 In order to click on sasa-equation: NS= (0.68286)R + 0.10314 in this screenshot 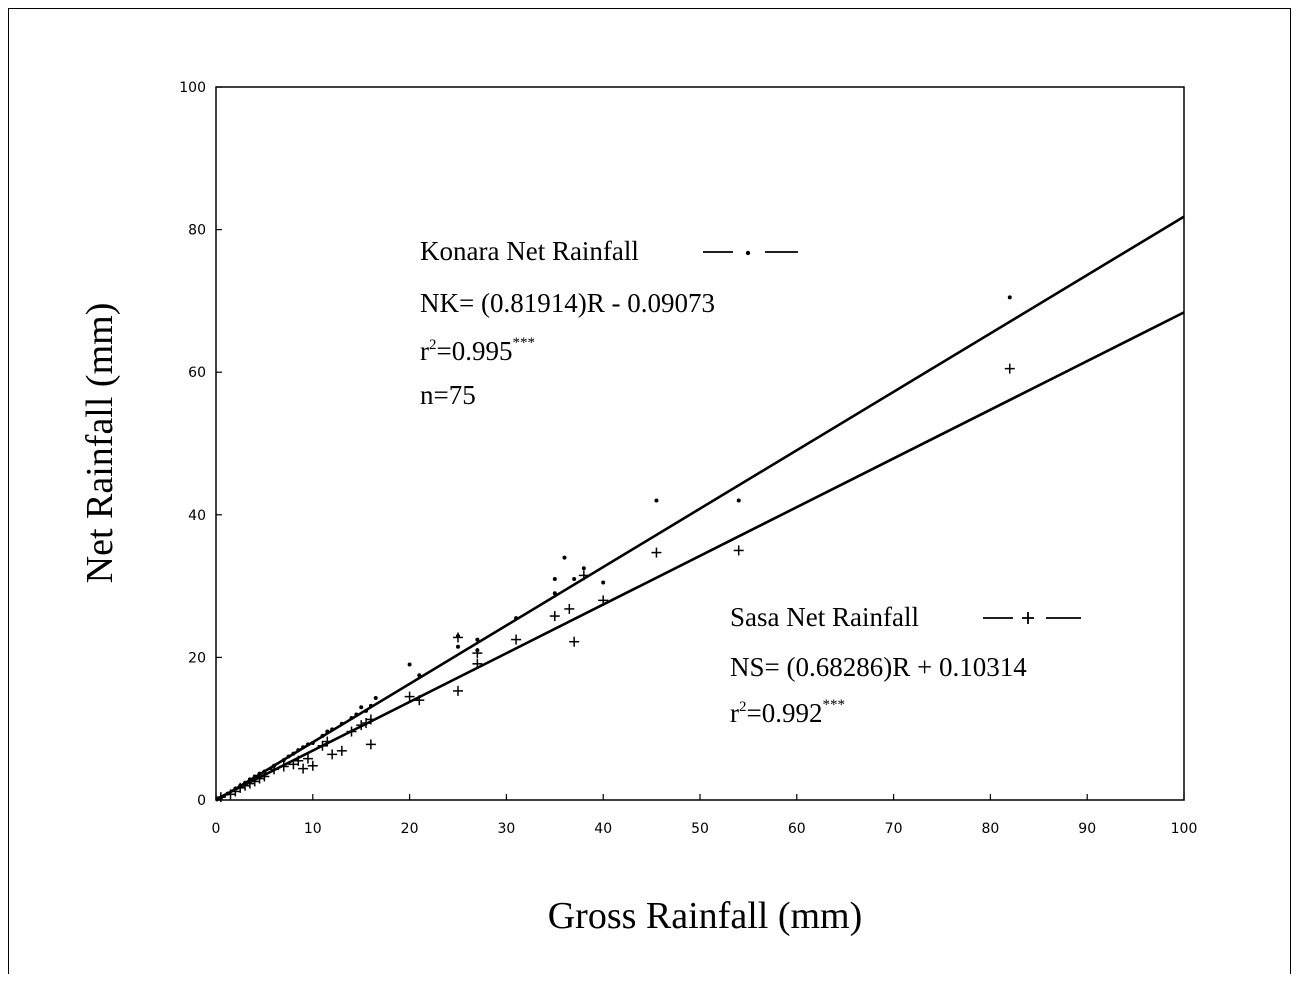, I will do `click(878, 667)`.